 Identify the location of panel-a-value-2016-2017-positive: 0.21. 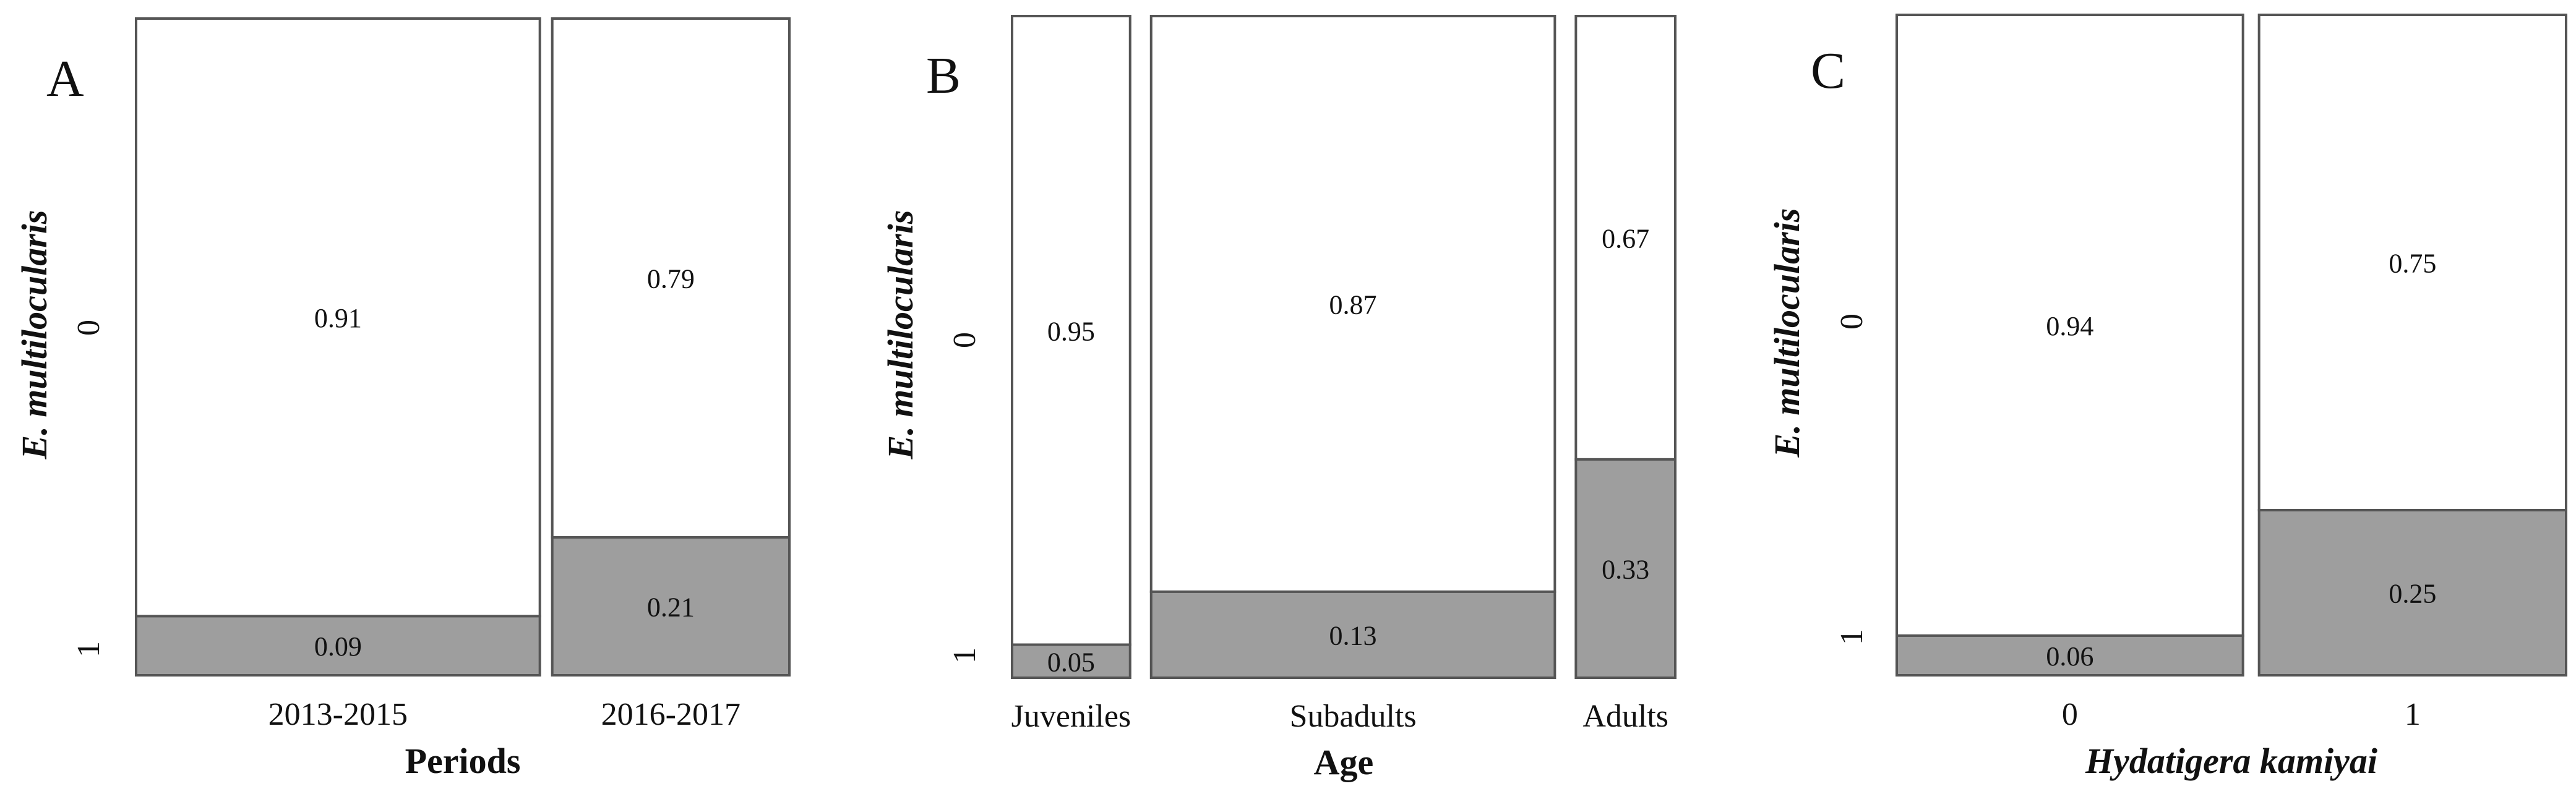
(671, 607).